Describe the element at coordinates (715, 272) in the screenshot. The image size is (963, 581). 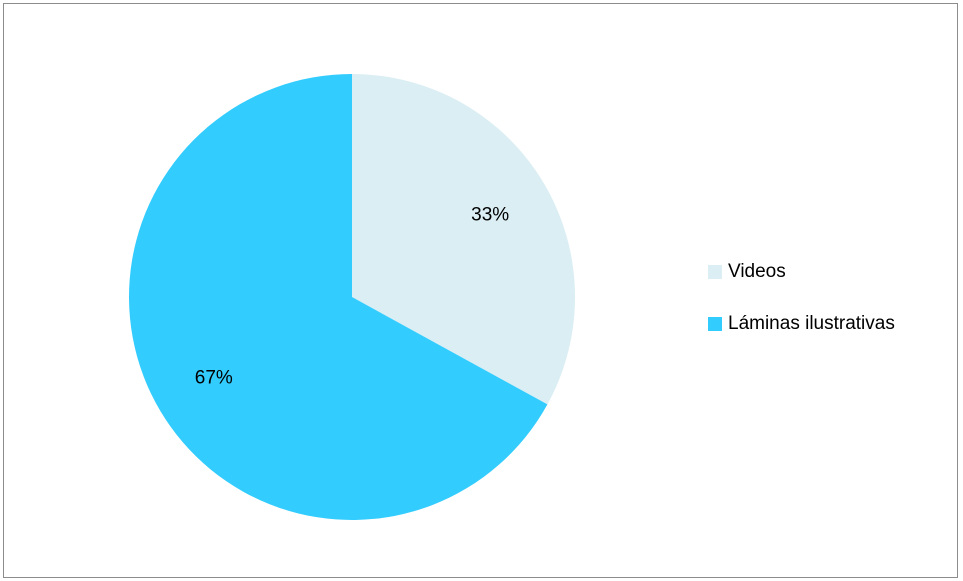
I see `legend-swatch-videos` at that location.